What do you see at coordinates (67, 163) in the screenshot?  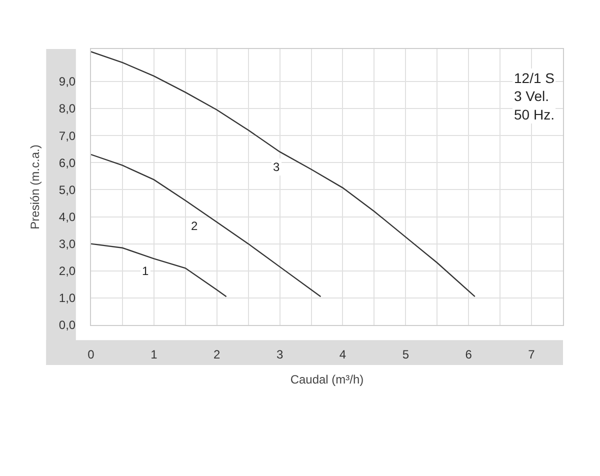 I see `y-tick-label: 6,0` at bounding box center [67, 163].